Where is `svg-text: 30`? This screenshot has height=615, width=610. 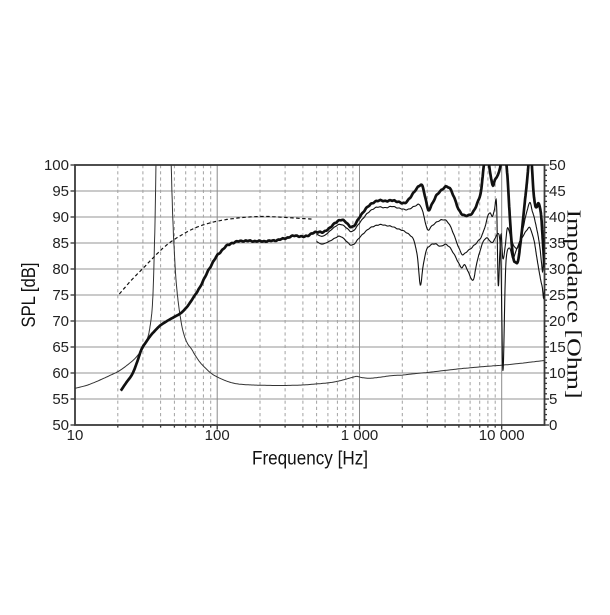 svg-text: 30 is located at coordinates (557, 269).